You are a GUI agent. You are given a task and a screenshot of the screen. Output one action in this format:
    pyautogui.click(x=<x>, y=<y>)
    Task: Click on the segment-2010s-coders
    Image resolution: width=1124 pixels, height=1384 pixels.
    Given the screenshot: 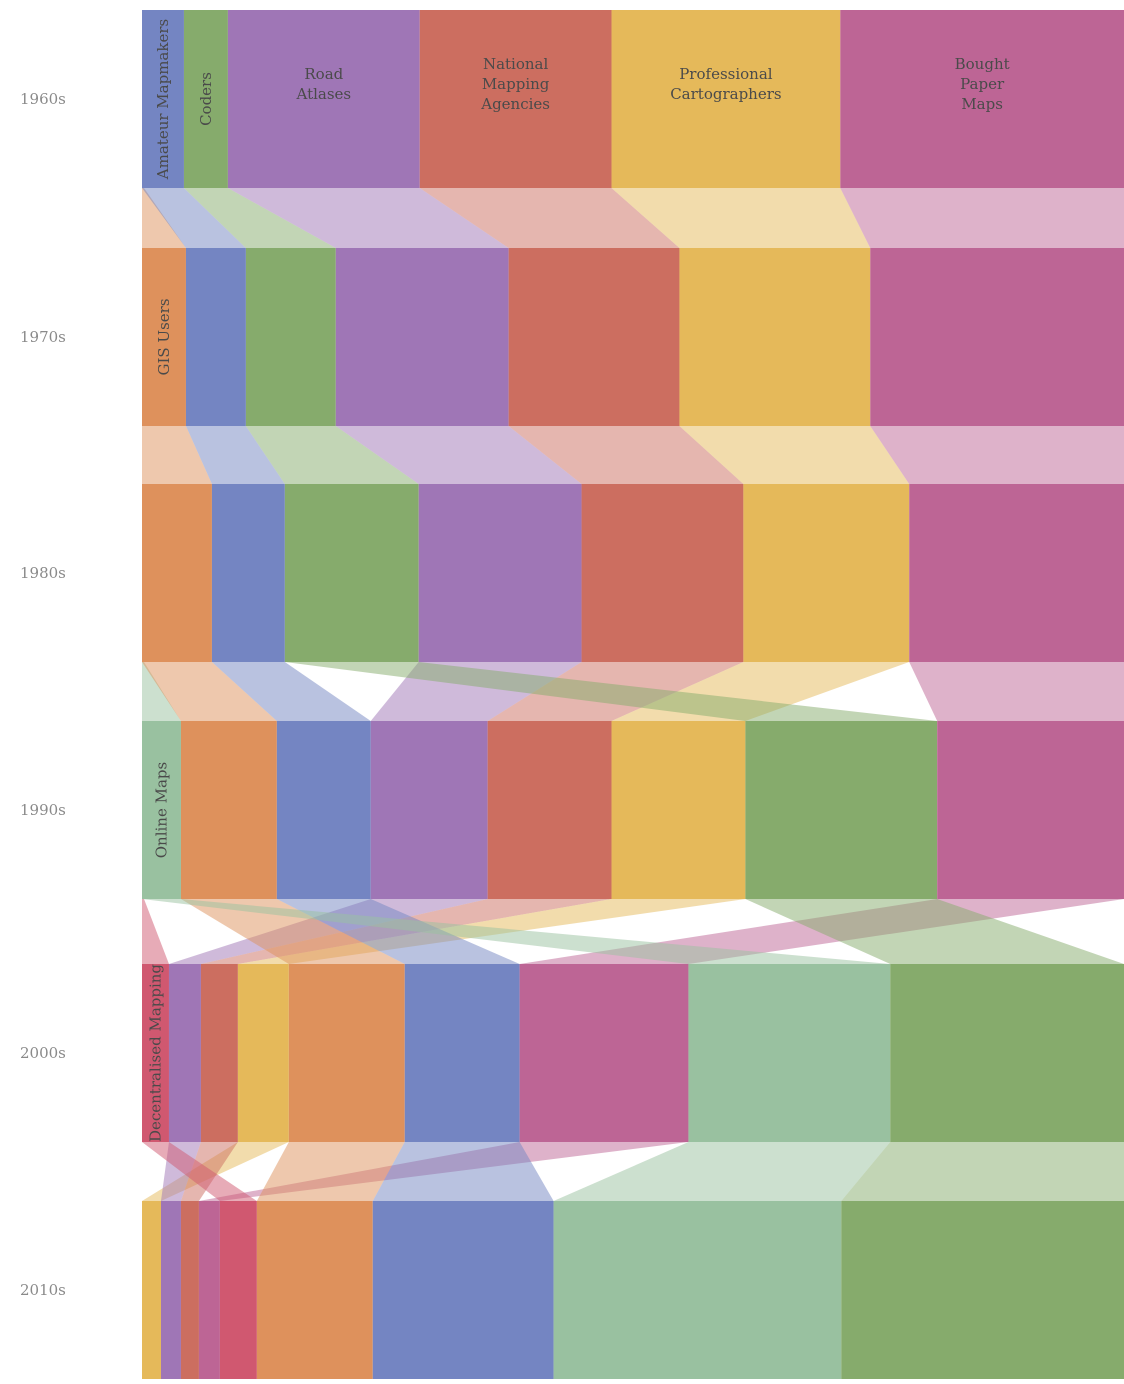 What is the action you would take?
    pyautogui.click(x=982, y=1290)
    